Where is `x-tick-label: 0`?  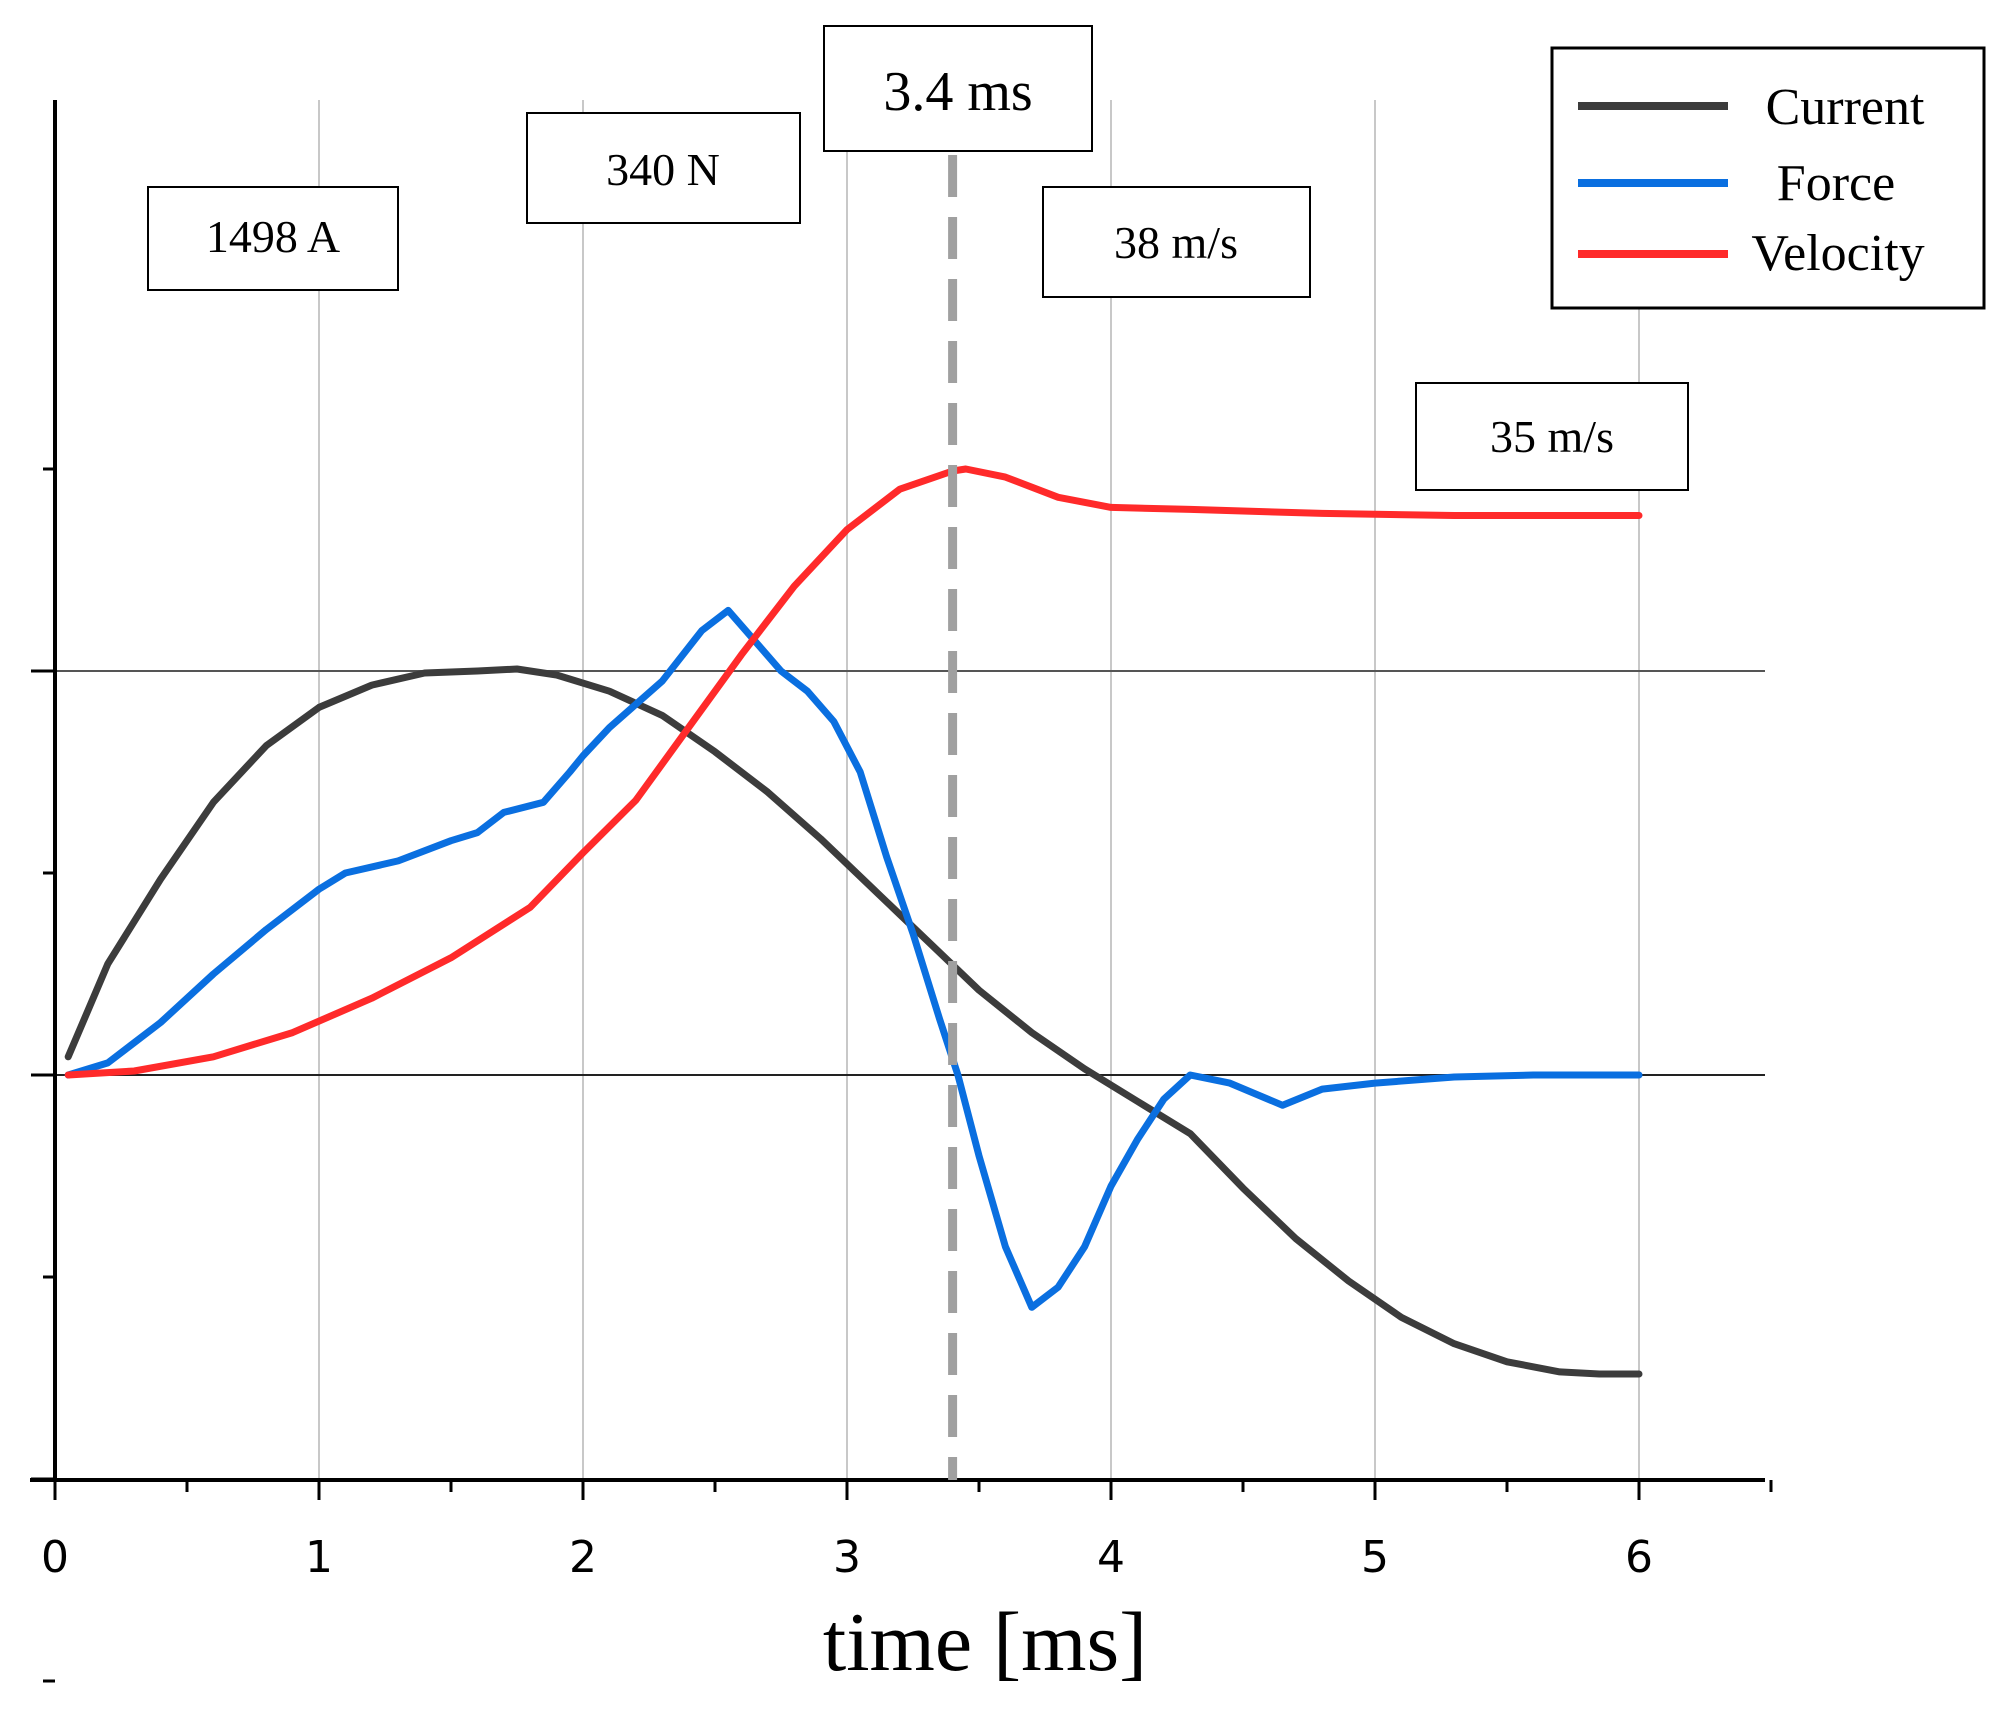
x-tick-label: 0 is located at coordinates (55, 1557).